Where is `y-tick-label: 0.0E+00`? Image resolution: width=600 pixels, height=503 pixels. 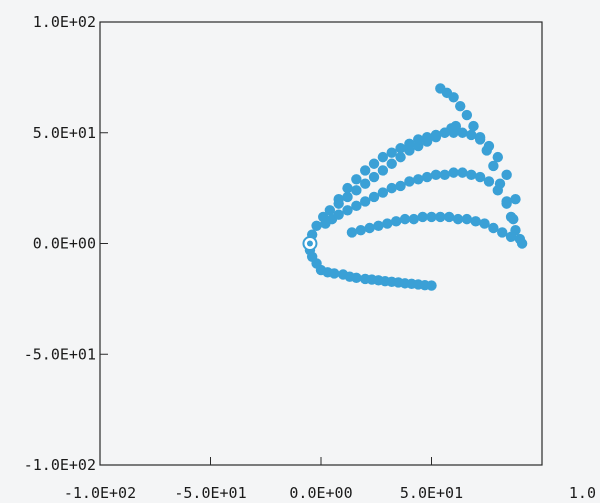
y-tick-label: 0.0E+00 is located at coordinates (64, 244).